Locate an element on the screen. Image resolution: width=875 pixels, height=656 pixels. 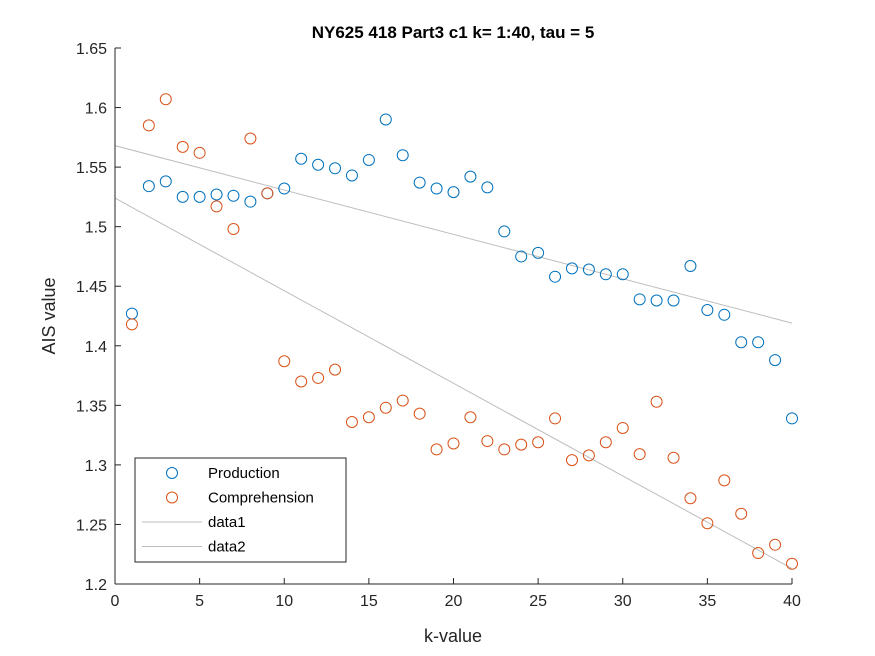
legend: Production Comprehension data1 data2 is located at coordinates (240, 510).